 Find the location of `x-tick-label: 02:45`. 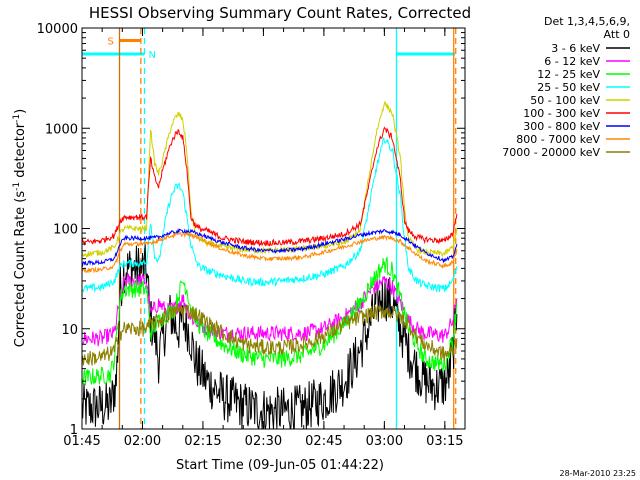

x-tick-label: 02:45 is located at coordinates (323, 441).